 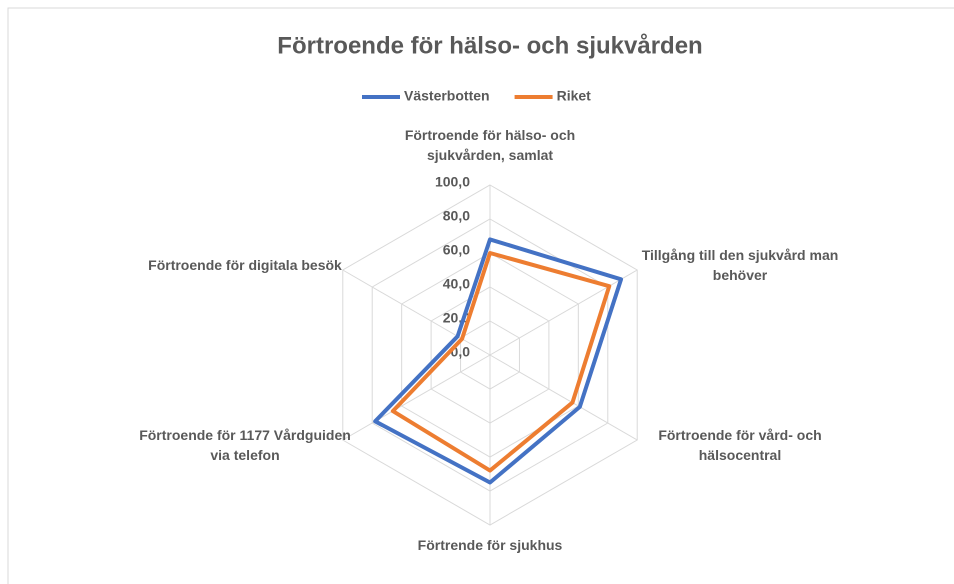 What do you see at coordinates (456, 216) in the screenshot?
I see `r-tick-label: 80,0` at bounding box center [456, 216].